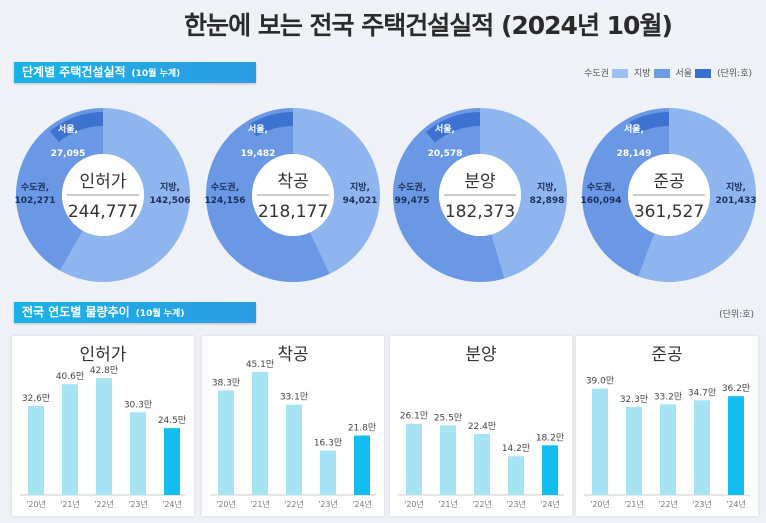 The height and width of the screenshot is (523, 766). Describe the element at coordinates (669, 212) in the screenshot. I see `donut-total: 361,527` at that location.